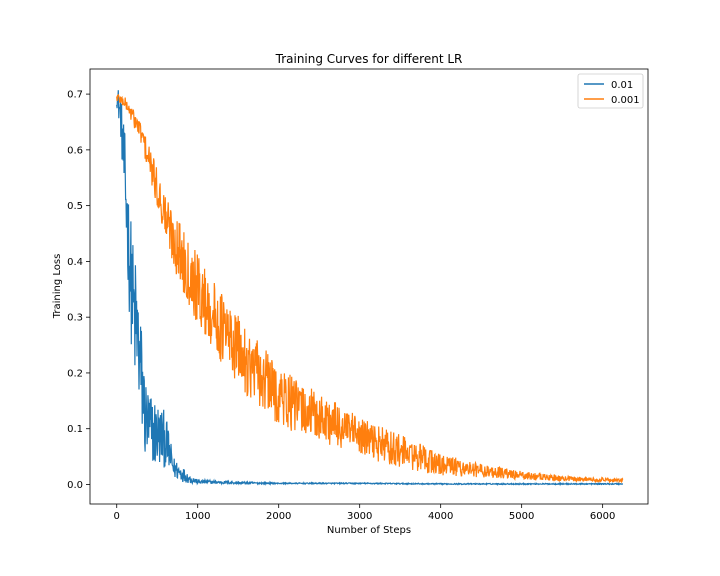  I want to click on y-tick-label: 0.6, so click(75, 150).